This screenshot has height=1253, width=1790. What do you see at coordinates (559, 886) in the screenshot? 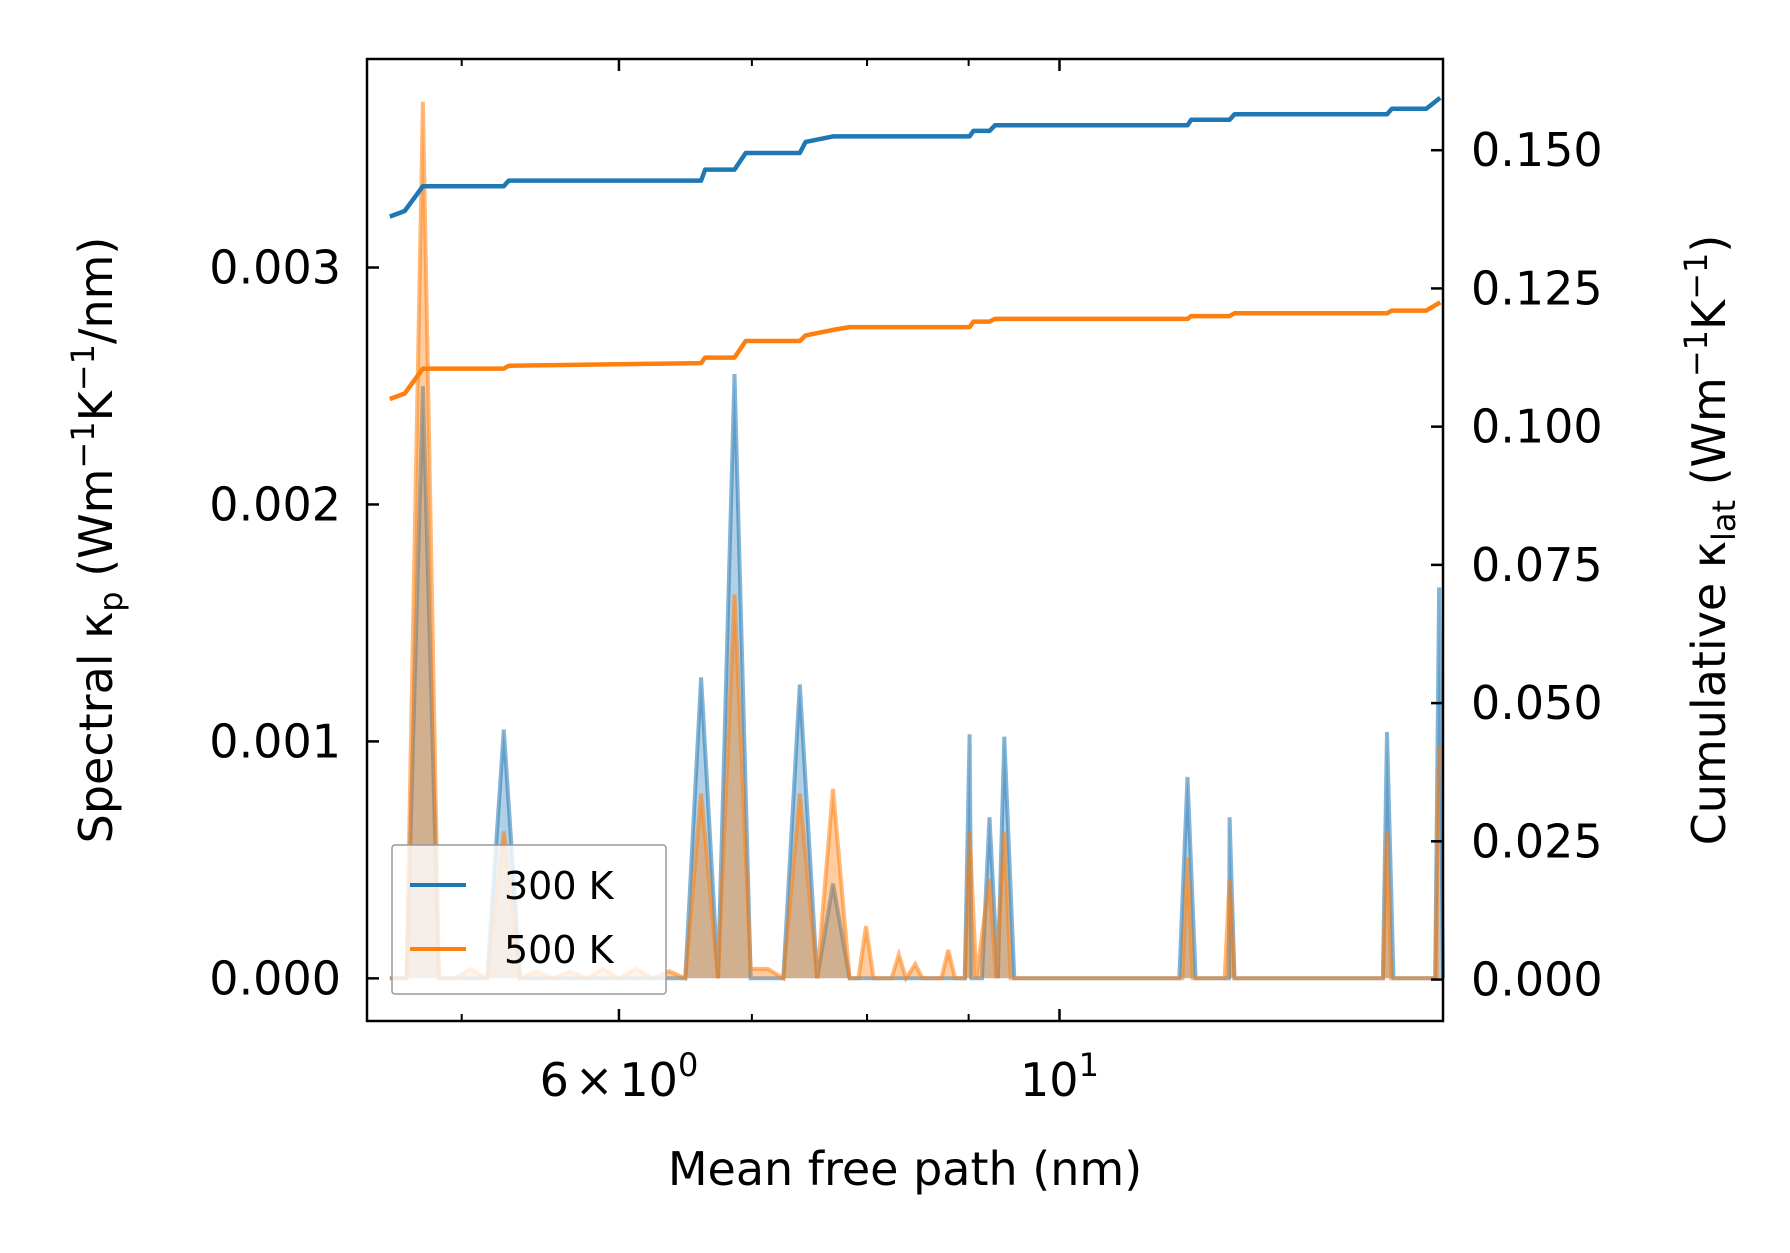
I see `legend-label-300k: 300 K` at bounding box center [559, 886].